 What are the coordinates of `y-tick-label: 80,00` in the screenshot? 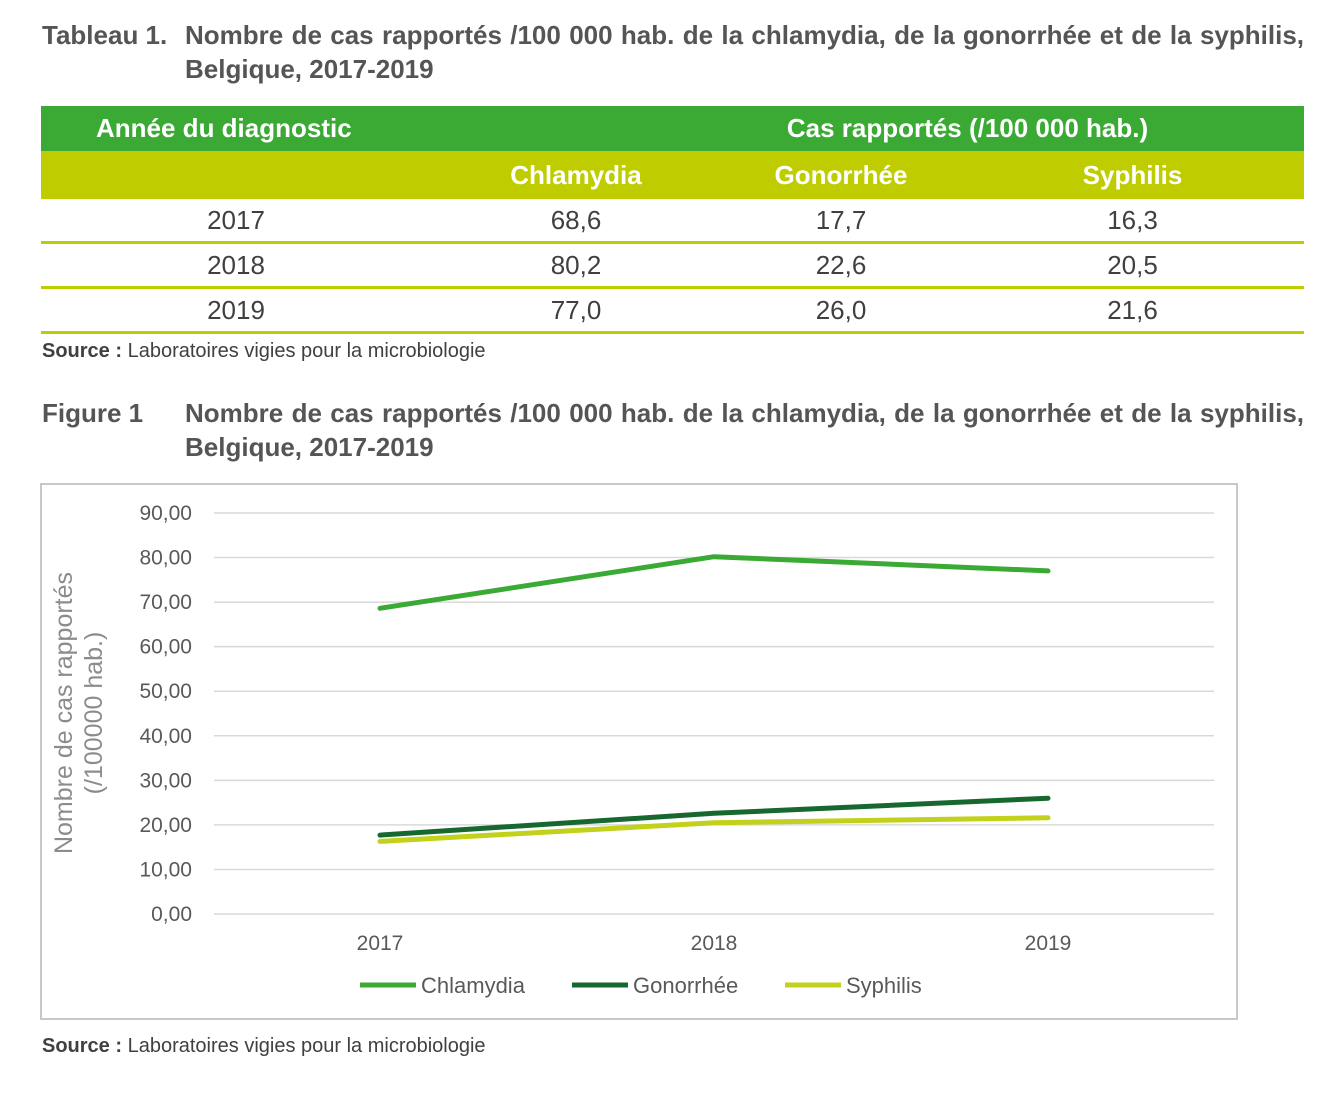 It's located at (165, 558).